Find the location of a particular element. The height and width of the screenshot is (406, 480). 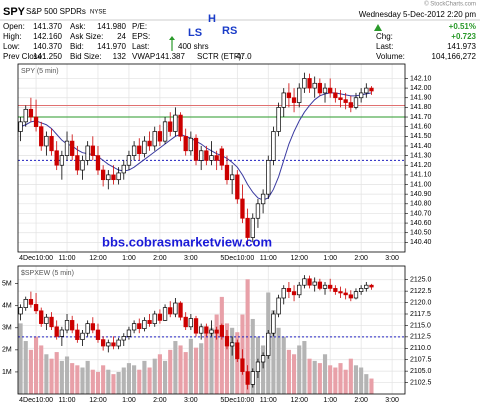

y-tick-label: 141.90 is located at coordinates (421, 98).